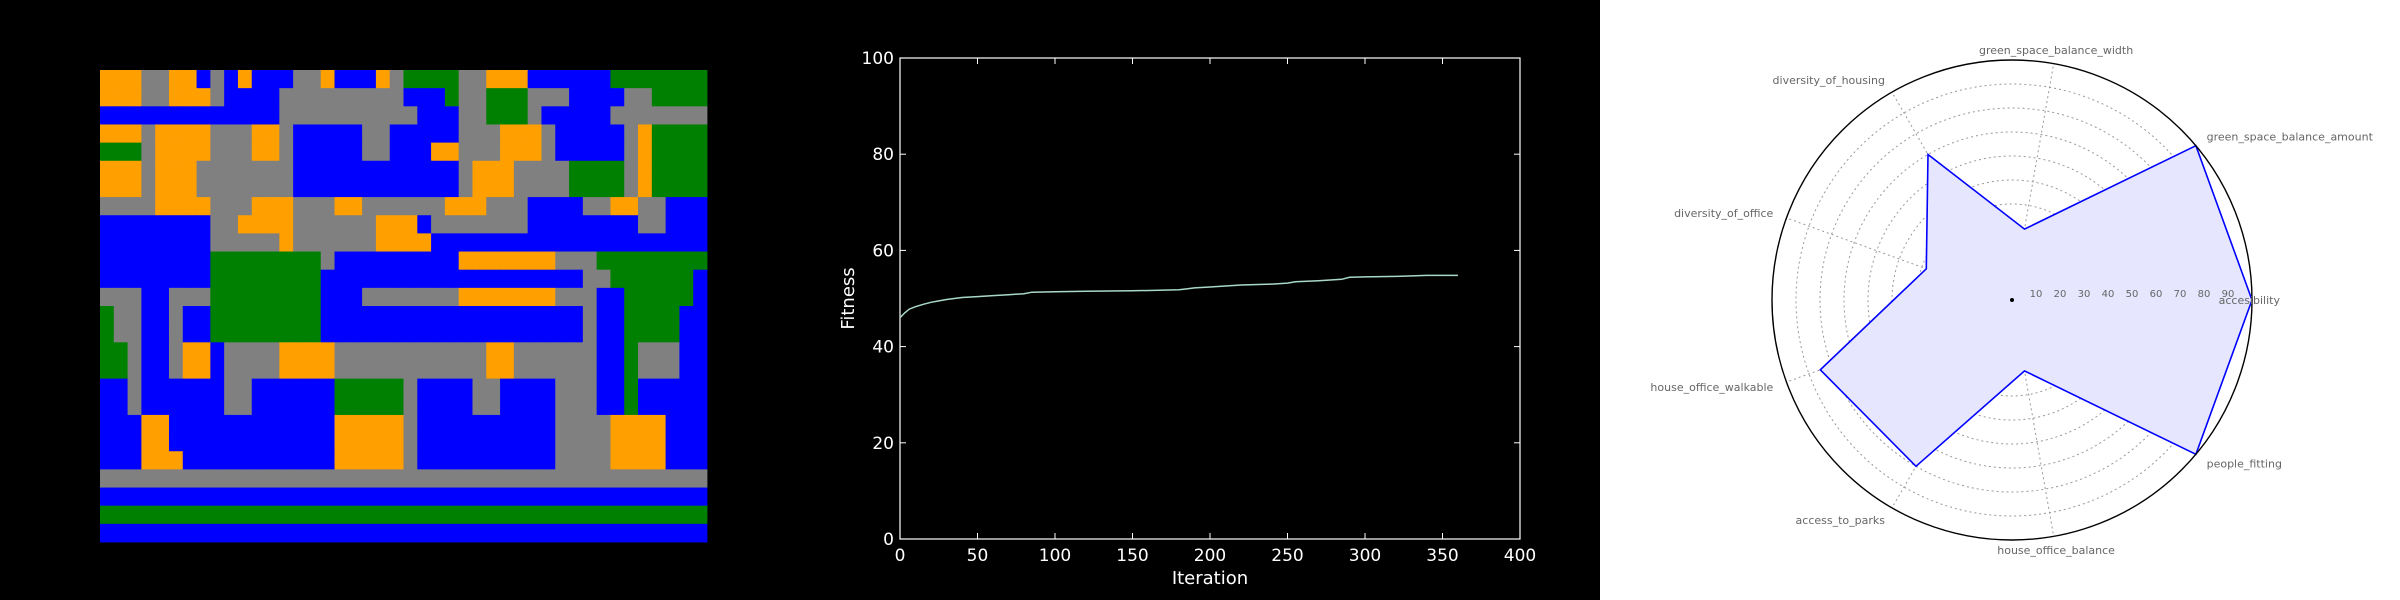  Describe the element at coordinates (1055, 556) in the screenshot. I see `x-tick-label: 100` at that location.